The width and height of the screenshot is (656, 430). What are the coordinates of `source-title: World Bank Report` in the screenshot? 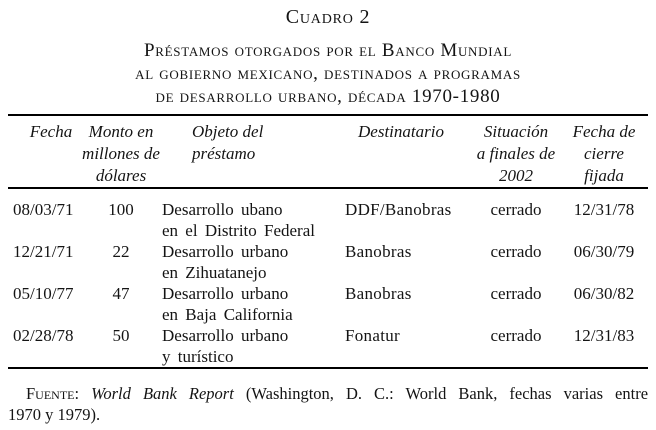 It's located at (162, 393).